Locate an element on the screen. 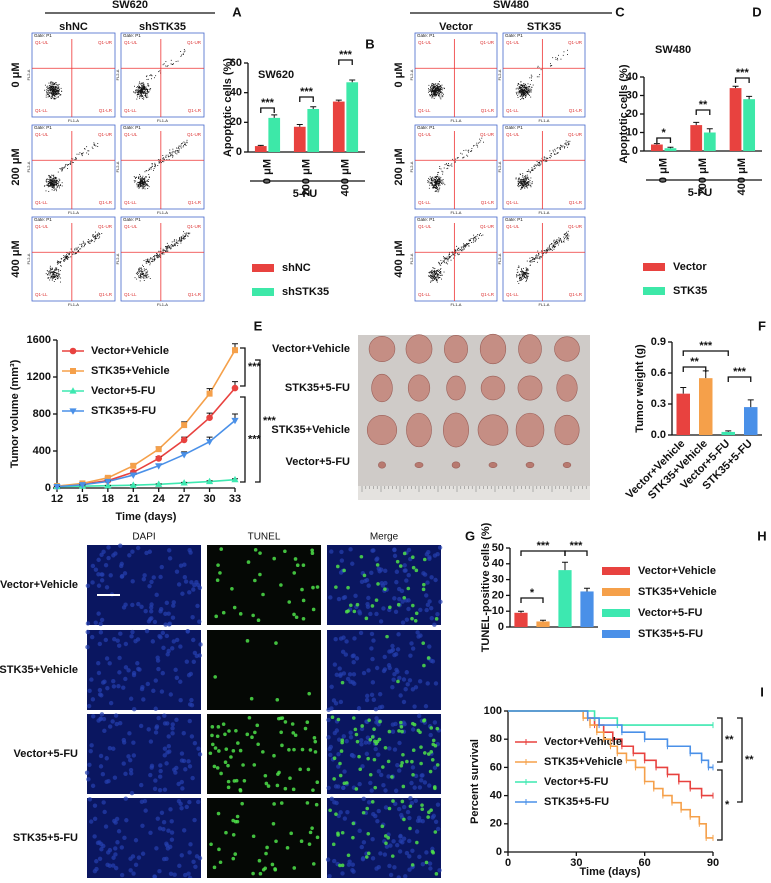 The image size is (771, 883). error-bar is located at coordinates (313, 108).